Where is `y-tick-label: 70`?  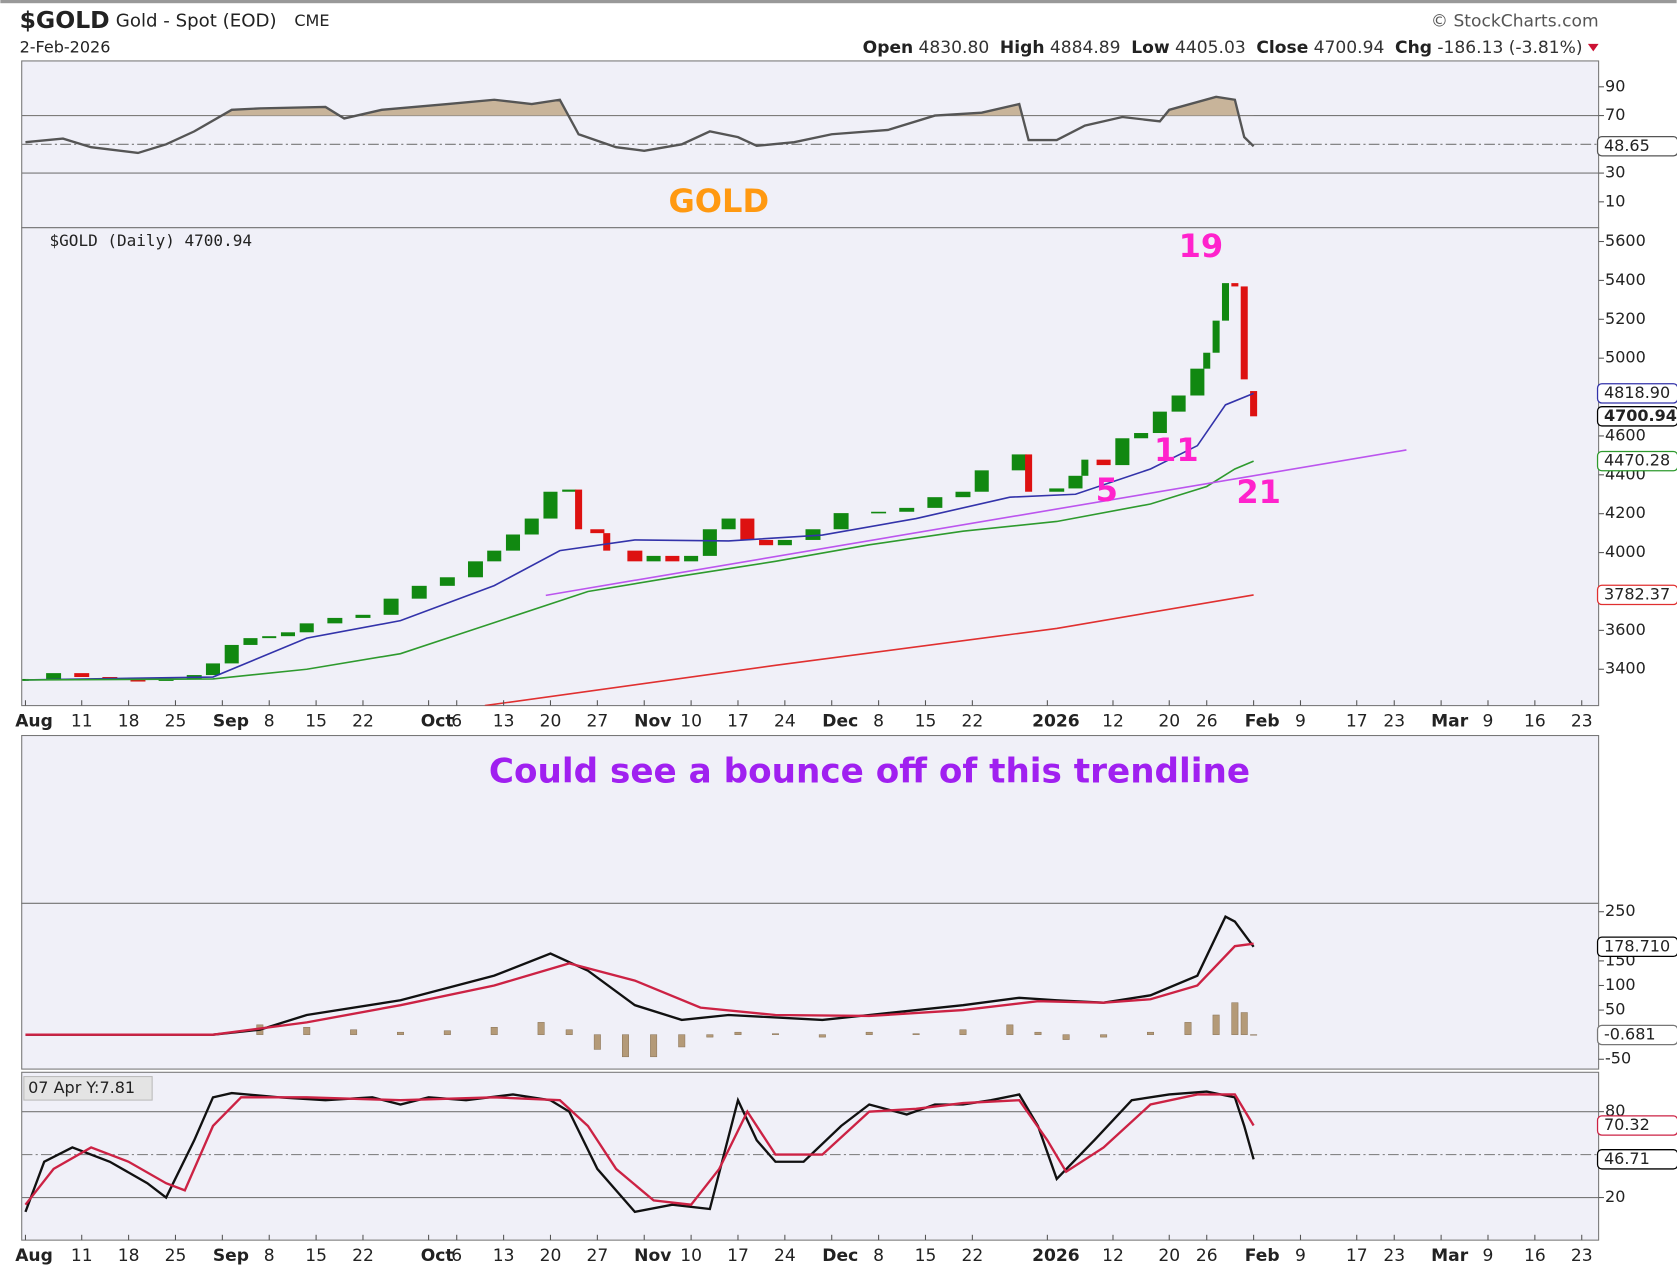
y-tick-label: 70 is located at coordinates (1615, 114).